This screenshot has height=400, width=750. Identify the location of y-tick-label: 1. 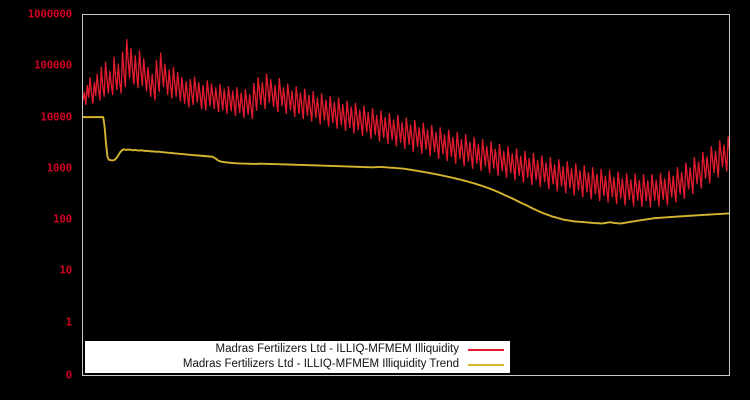
(69, 322).